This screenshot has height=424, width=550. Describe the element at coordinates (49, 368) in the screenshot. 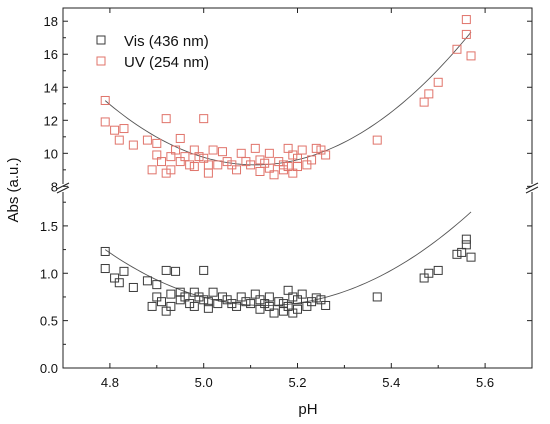

I see `y-tick-label-lower: 0.0` at that location.